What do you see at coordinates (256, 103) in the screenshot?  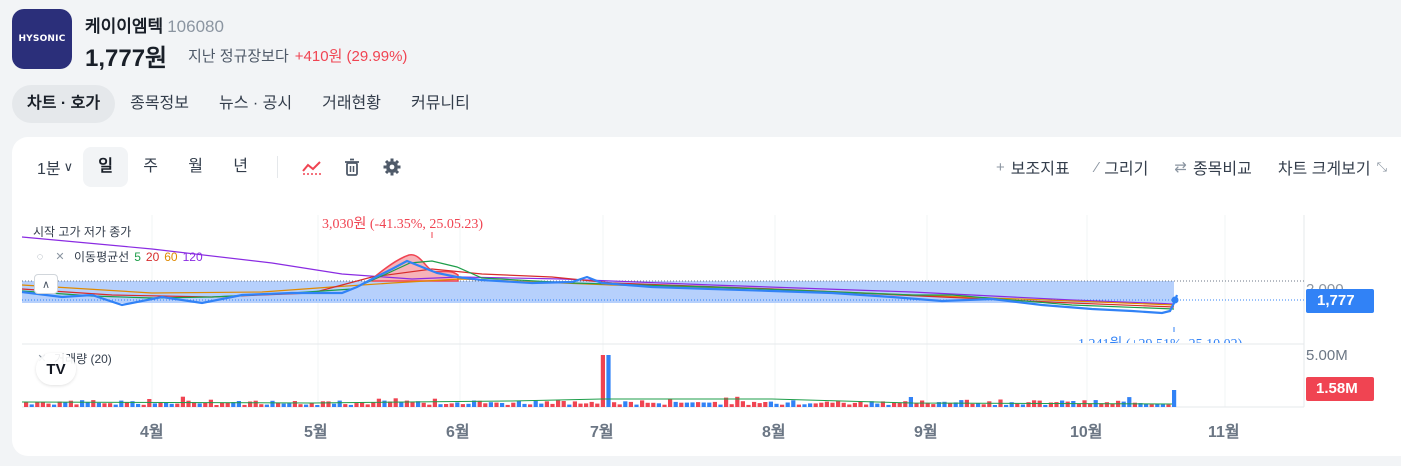 I see `tab-news: 뉴스 · 공시` at bounding box center [256, 103].